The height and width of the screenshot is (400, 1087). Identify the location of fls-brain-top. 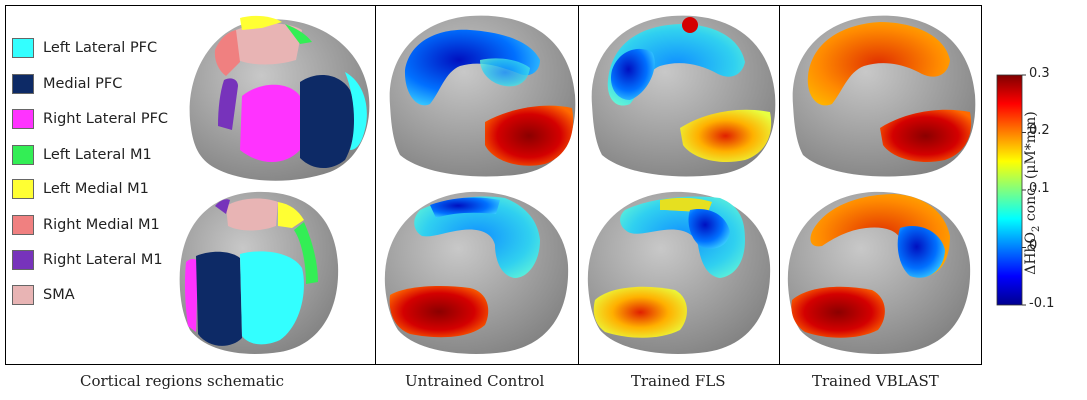
(683, 96).